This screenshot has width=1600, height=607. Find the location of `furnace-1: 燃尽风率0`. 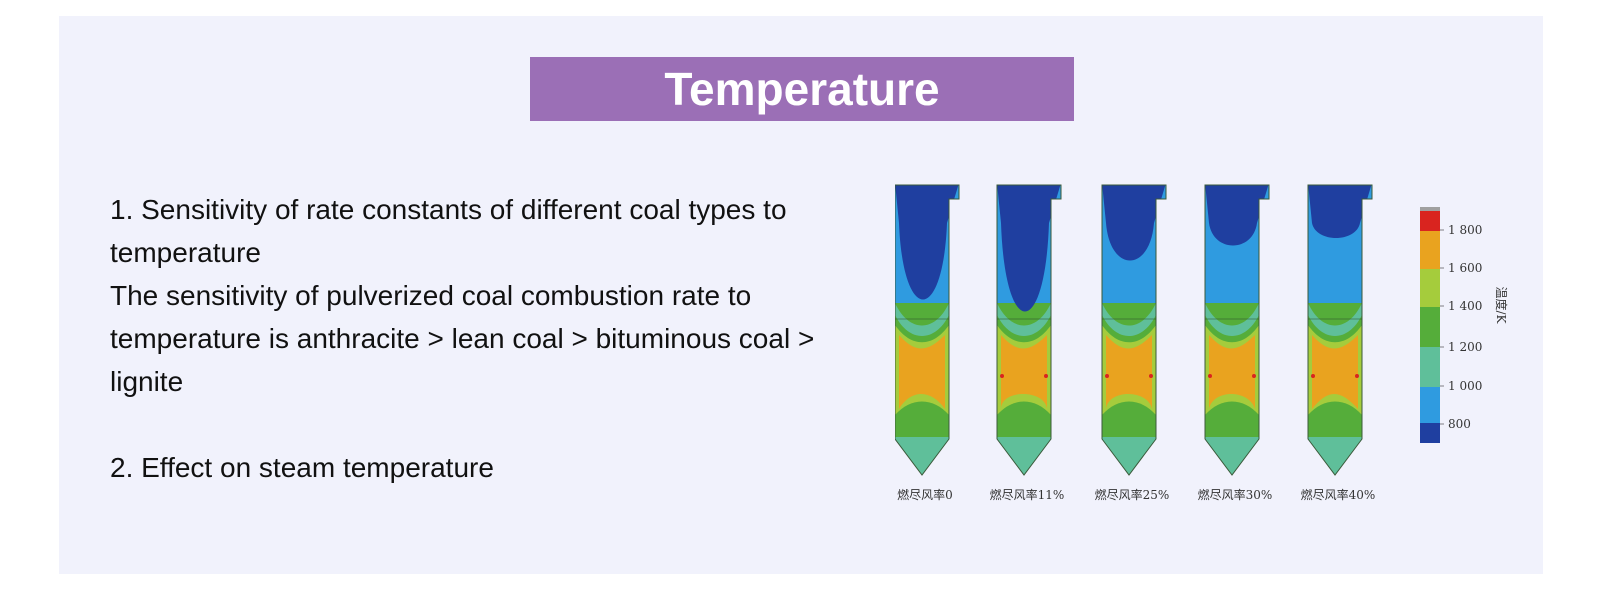

furnace-1: 燃尽风率0 is located at coordinates (927, 343).